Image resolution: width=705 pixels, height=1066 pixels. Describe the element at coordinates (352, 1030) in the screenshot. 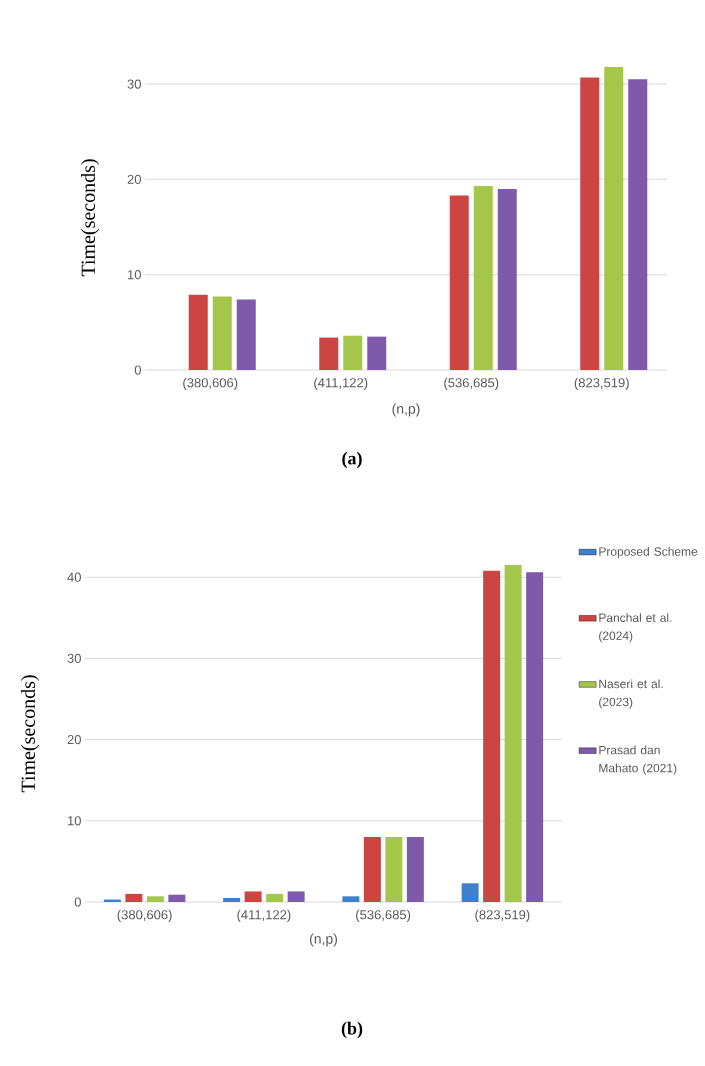

I see `text: (b)` at that location.